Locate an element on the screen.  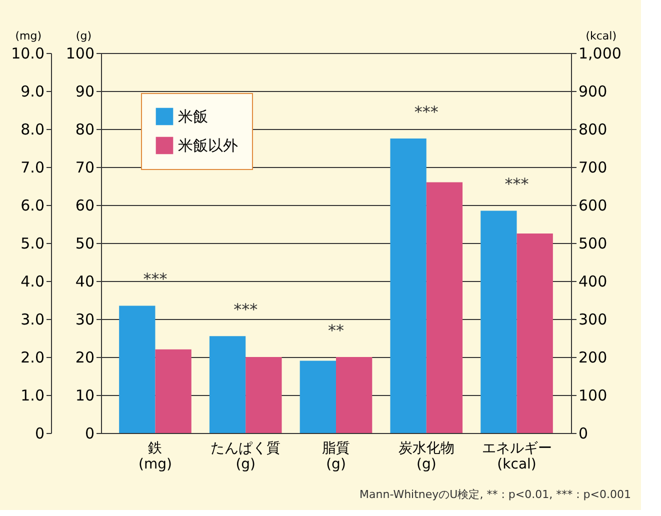
y-tick-label: 70 is located at coordinates (84, 167).